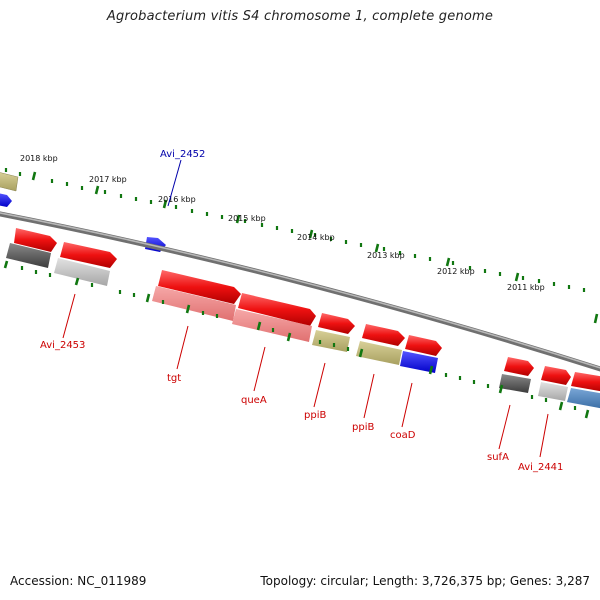 This screenshot has height=600, width=600. What do you see at coordinates (62, 345) in the screenshot?
I see `gene-label-avi2453: Avi_2453` at bounding box center [62, 345].